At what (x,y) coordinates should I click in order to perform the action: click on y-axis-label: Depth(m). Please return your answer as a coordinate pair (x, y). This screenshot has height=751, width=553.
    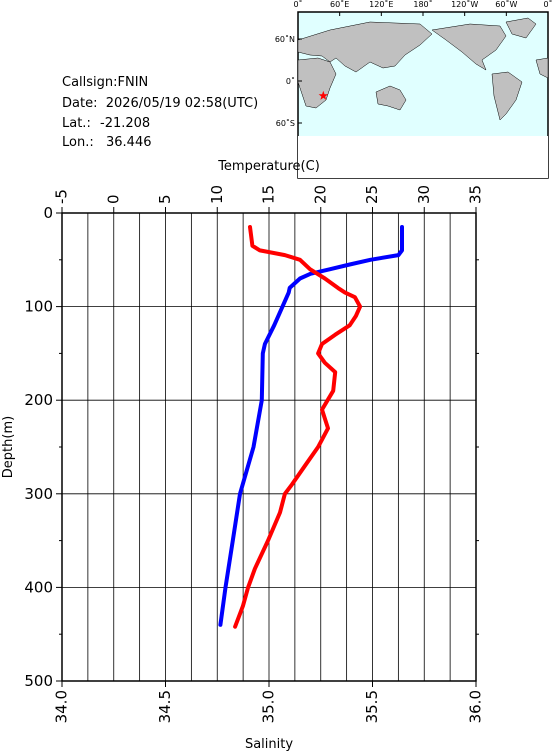
    Looking at the image, I should click on (8, 447).